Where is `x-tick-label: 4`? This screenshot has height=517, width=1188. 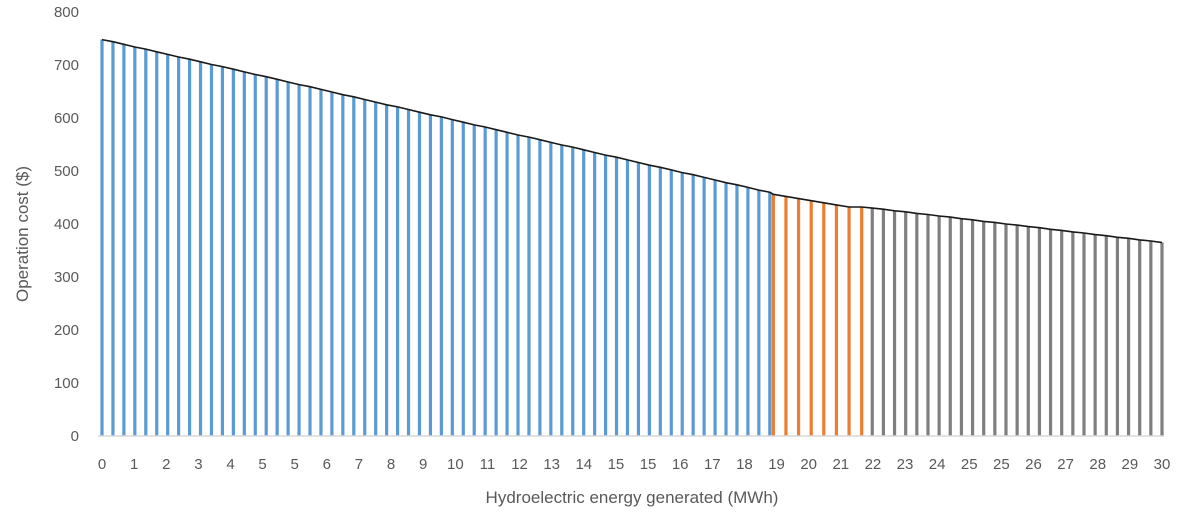
x-tick-label: 4 is located at coordinates (230, 464).